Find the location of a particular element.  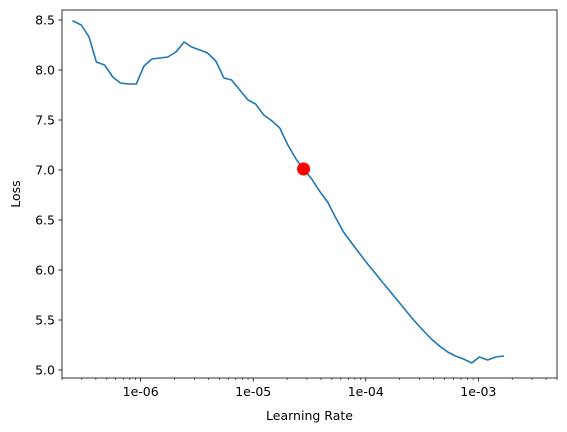

x-tick-label: 1e-05 is located at coordinates (253, 391).